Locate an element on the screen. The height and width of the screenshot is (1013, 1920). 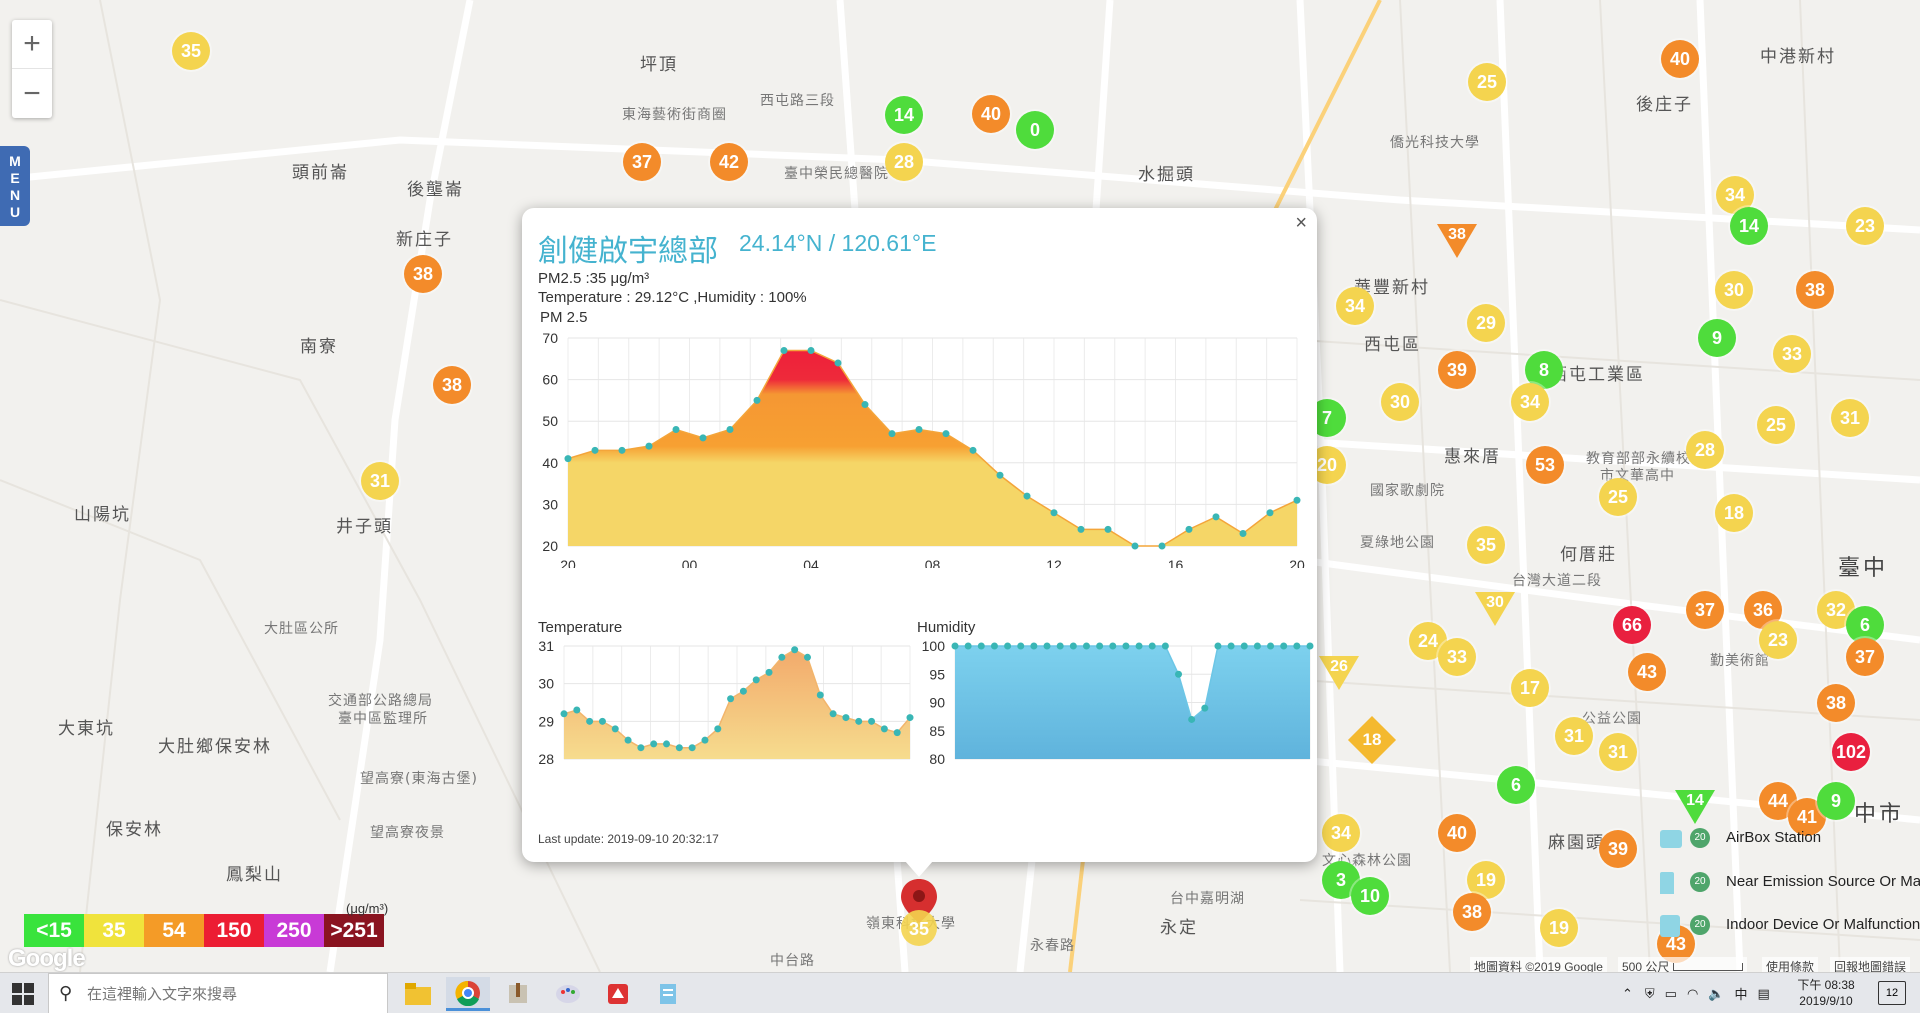
place-label: 東海藝術街商圈 is located at coordinates (674, 115).